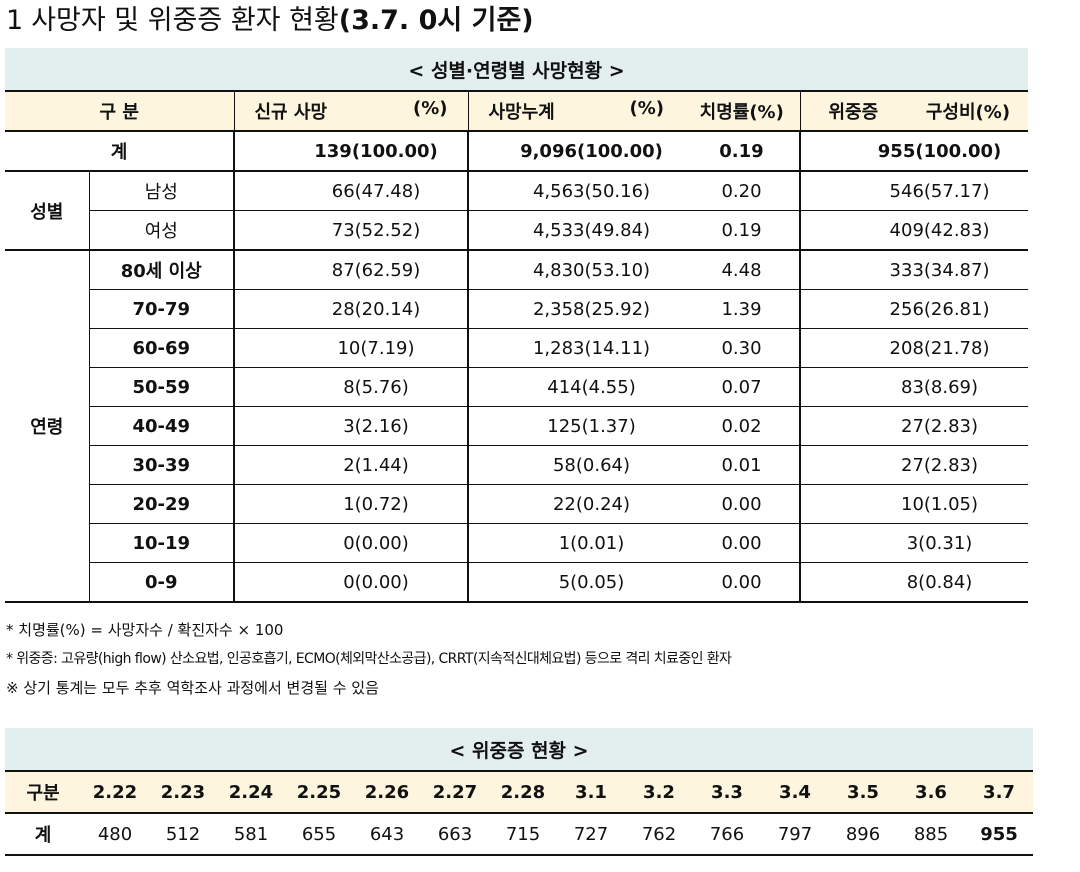  I want to click on date-cell: 2.27, so click(455, 792).